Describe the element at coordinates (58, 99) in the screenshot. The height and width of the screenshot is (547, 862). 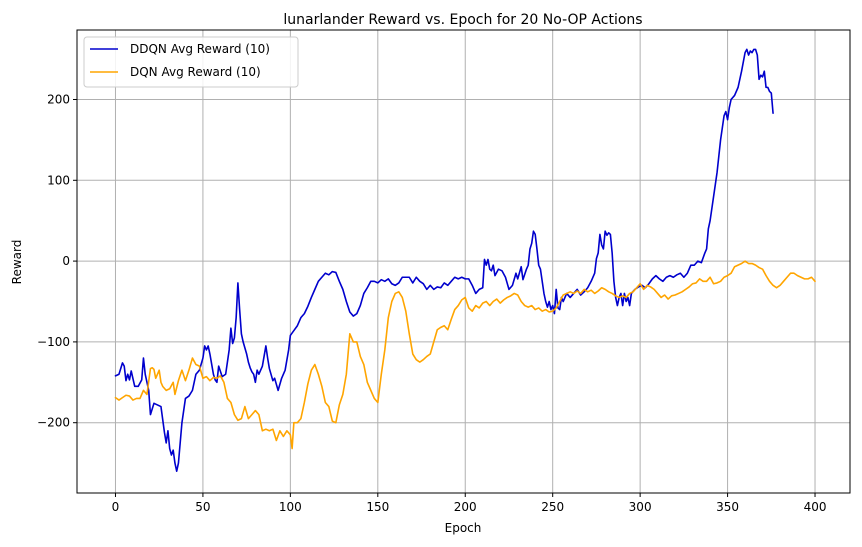
I see `y-tick-label: 200` at that location.